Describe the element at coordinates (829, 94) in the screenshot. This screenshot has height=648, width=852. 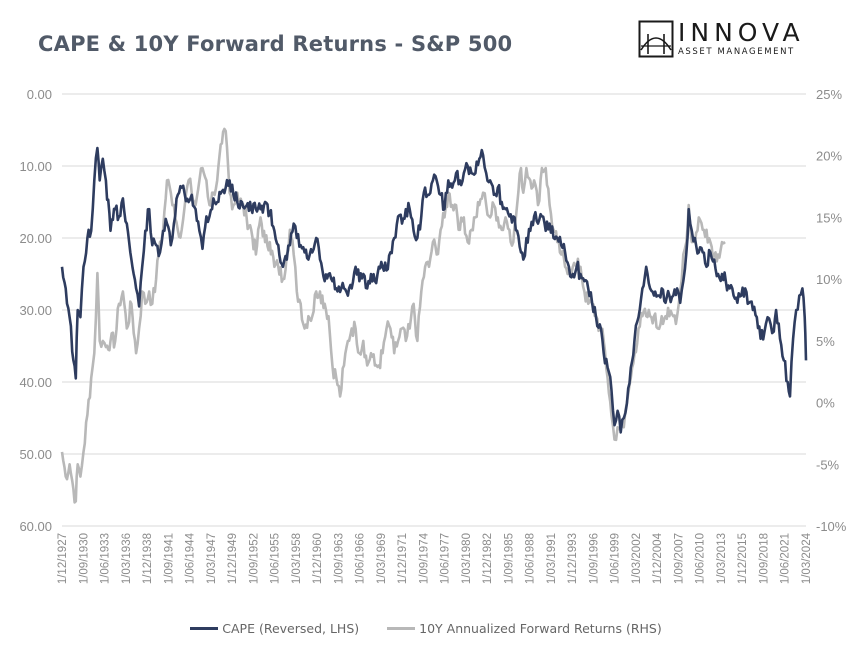
I see `right-tick-label: 25%` at that location.